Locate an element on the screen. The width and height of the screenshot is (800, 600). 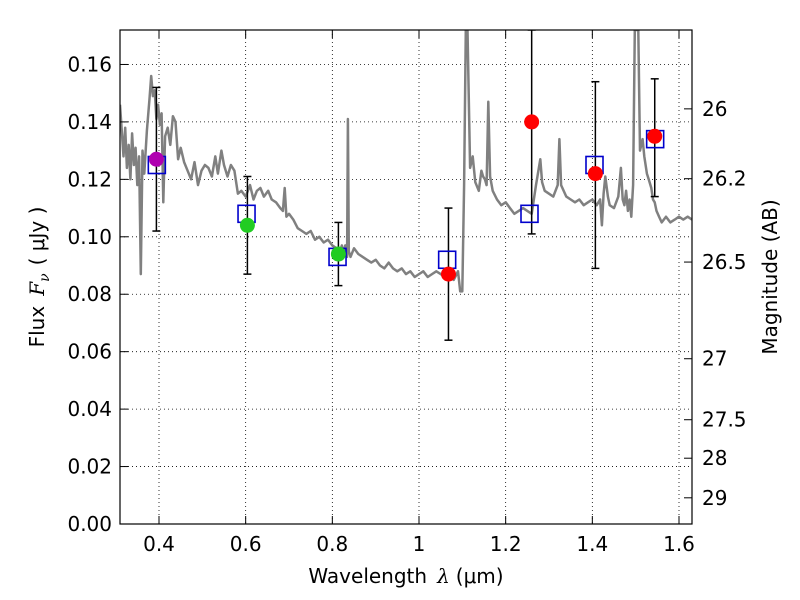
magnitude-tick-label: 27.5 is located at coordinates (724, 420).